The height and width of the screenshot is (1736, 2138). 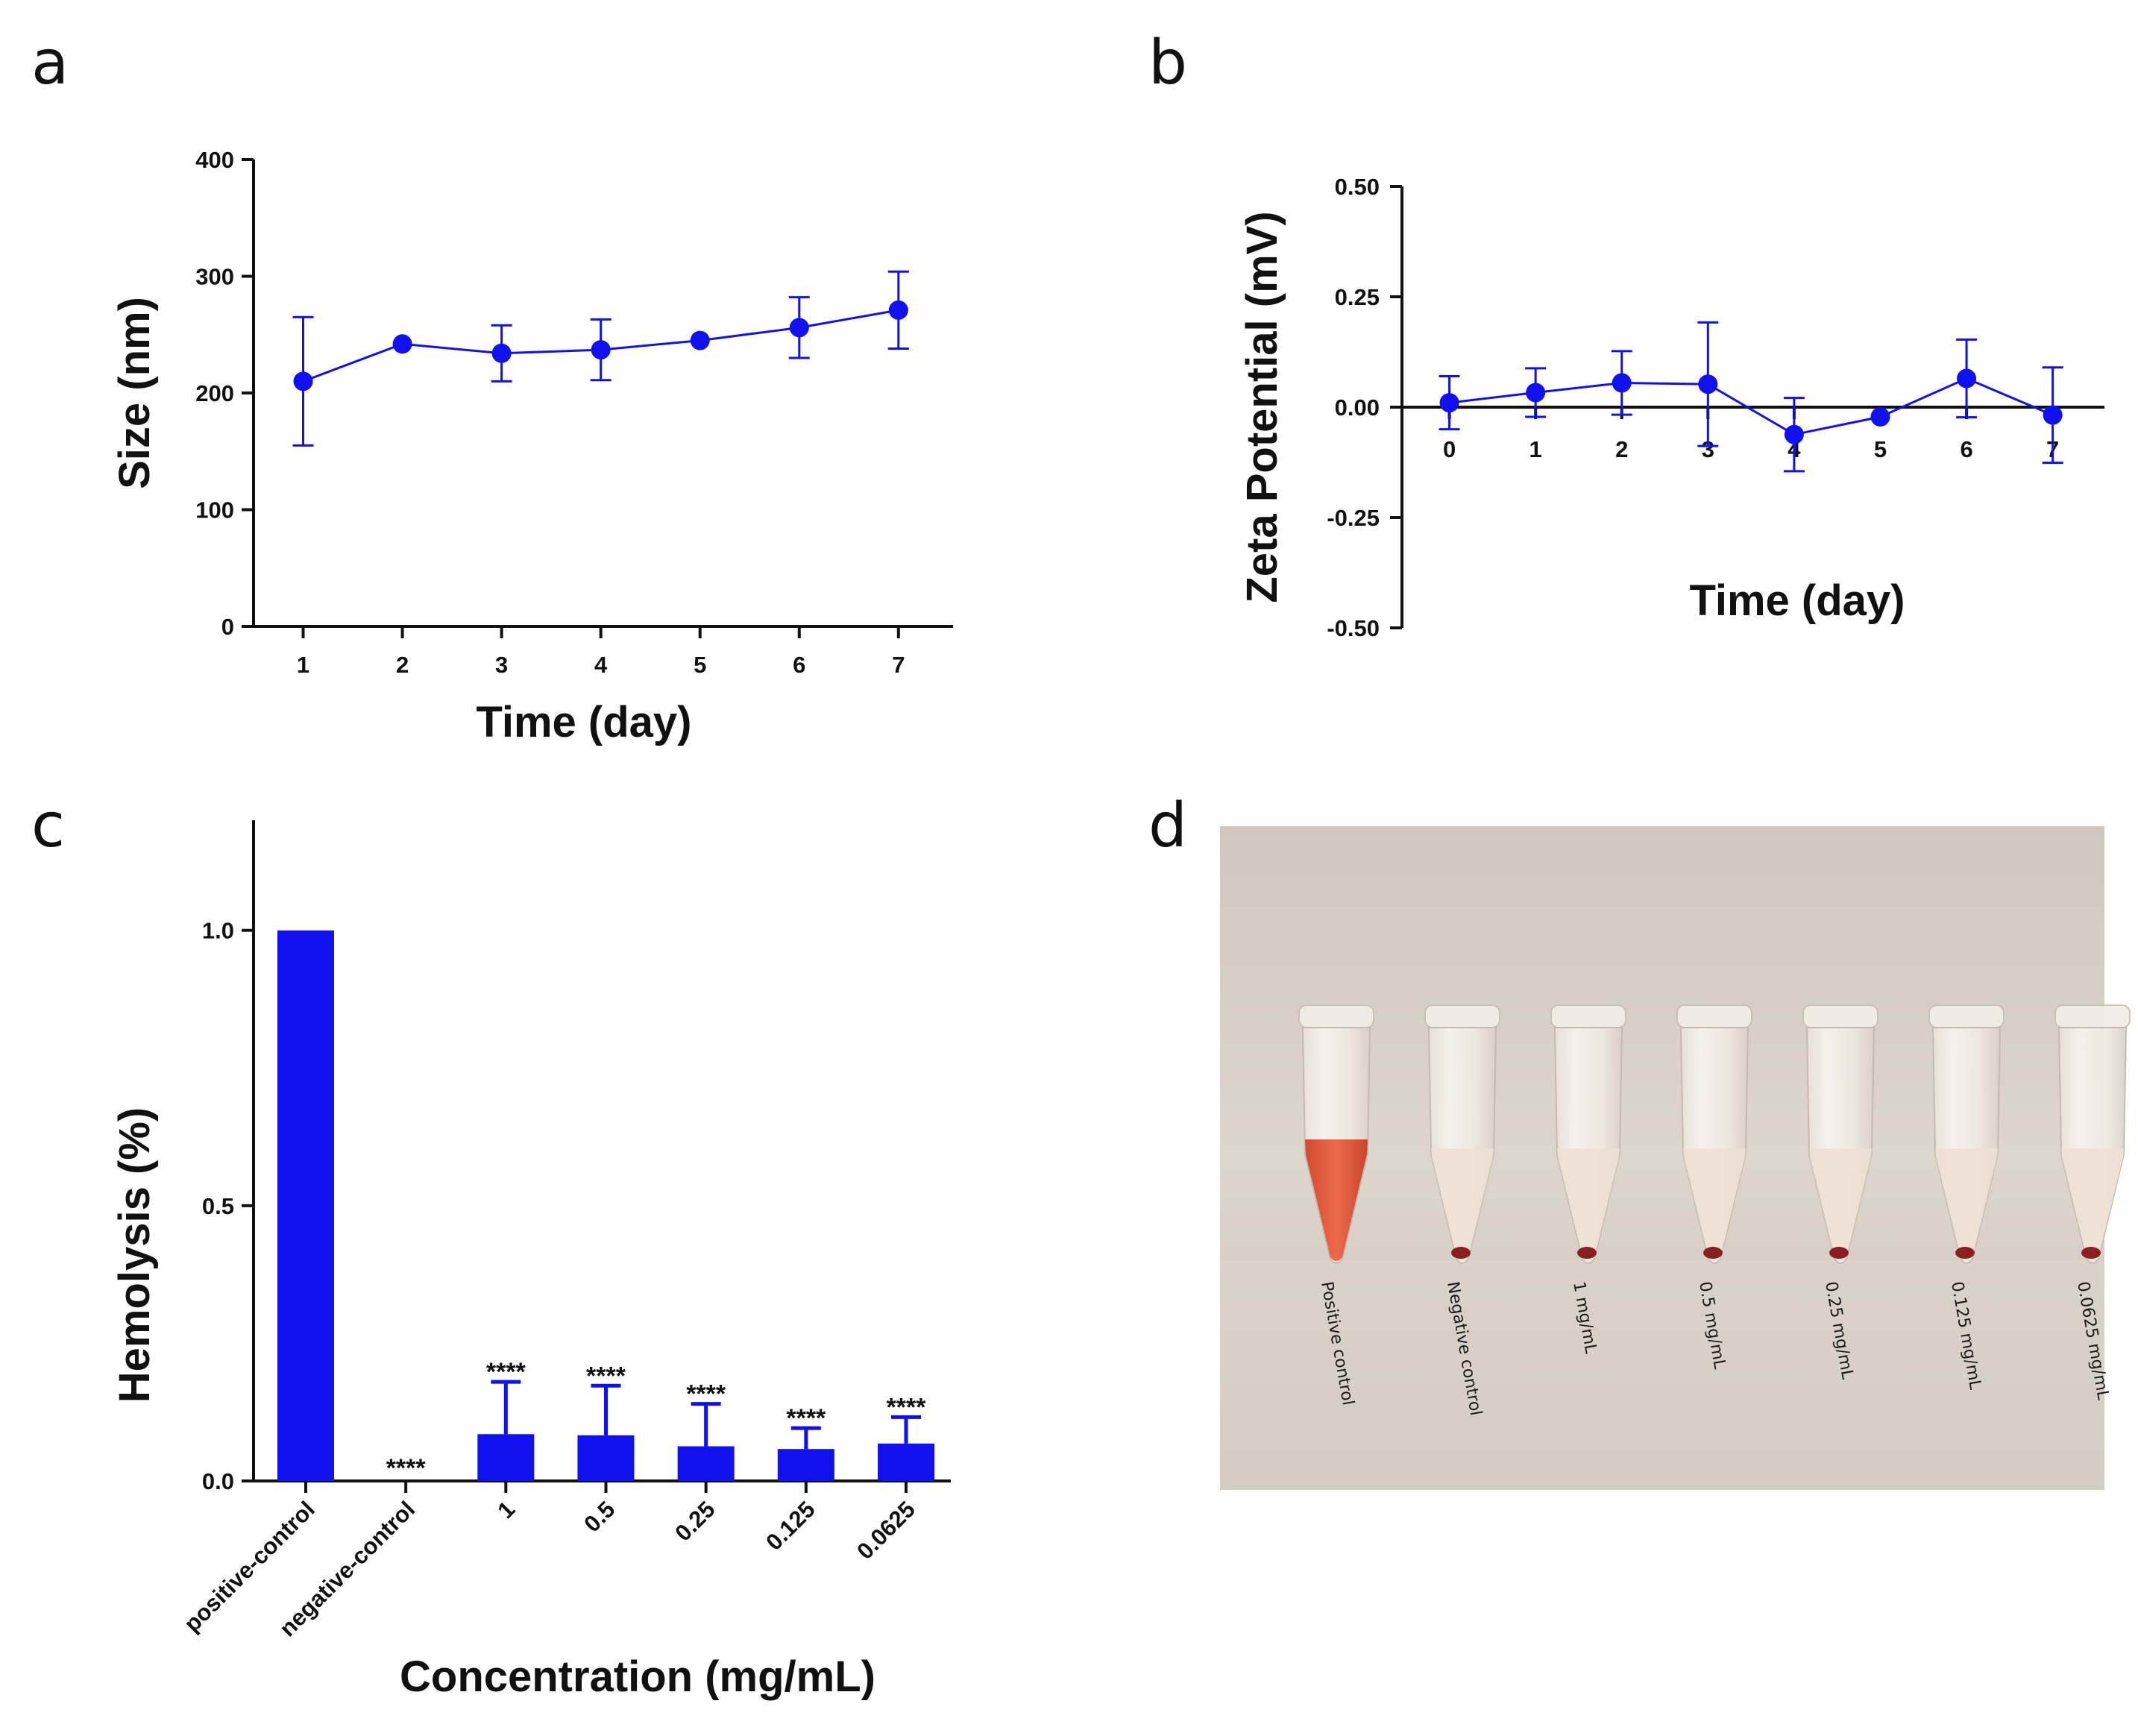 I want to click on bar-0.0625, so click(x=906, y=1462).